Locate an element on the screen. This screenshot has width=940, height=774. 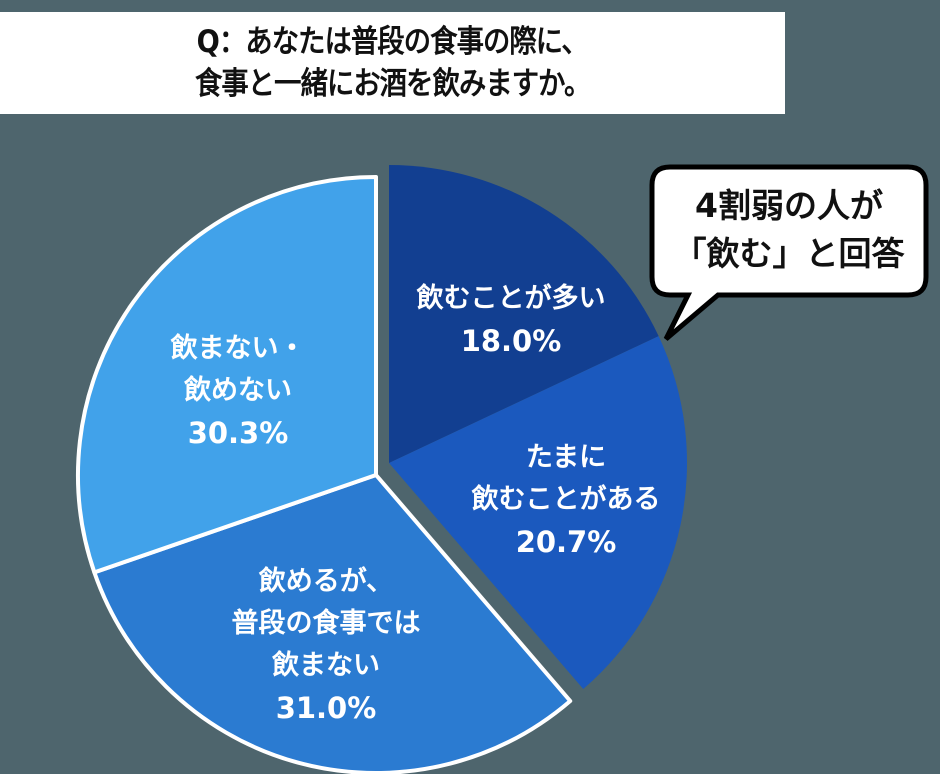
label-not-usual-pct: 31.0% is located at coordinates (326, 708).